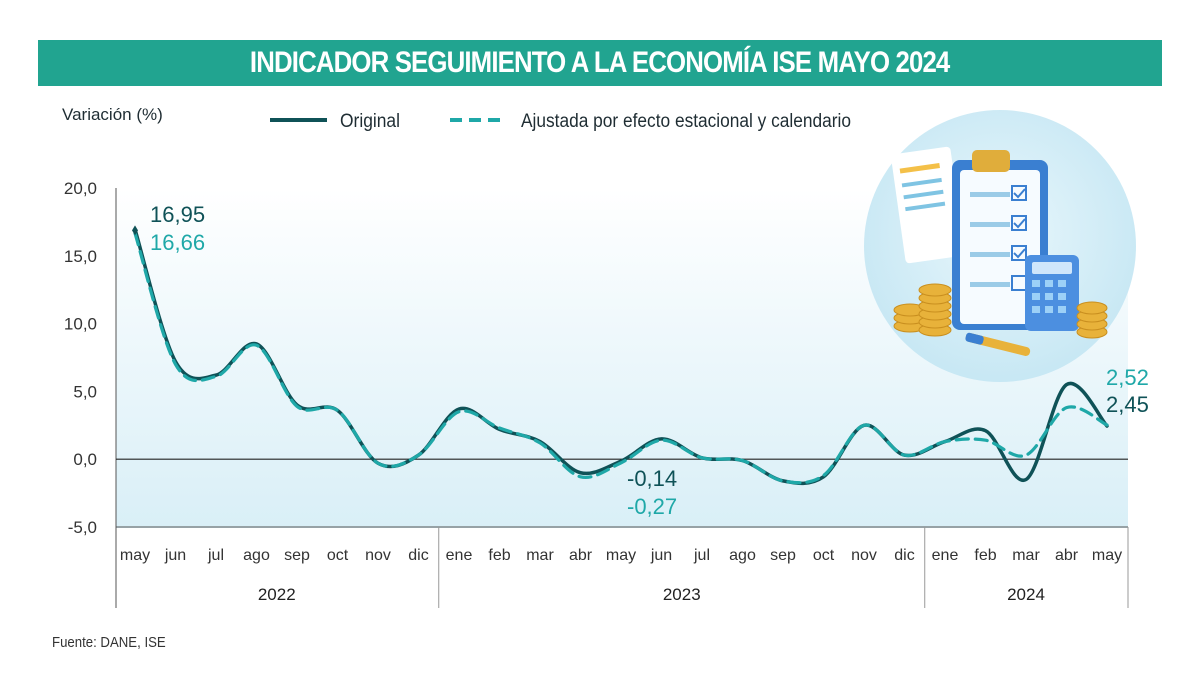 The image size is (1200, 695). What do you see at coordinates (112, 114) in the screenshot?
I see `y-axis-label: Variación (%)` at bounding box center [112, 114].